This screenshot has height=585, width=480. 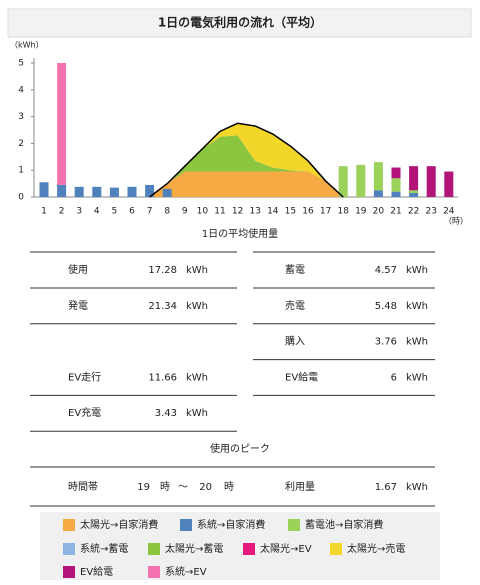 What do you see at coordinates (240, 546) in the screenshot?
I see `legend-box` at bounding box center [240, 546].